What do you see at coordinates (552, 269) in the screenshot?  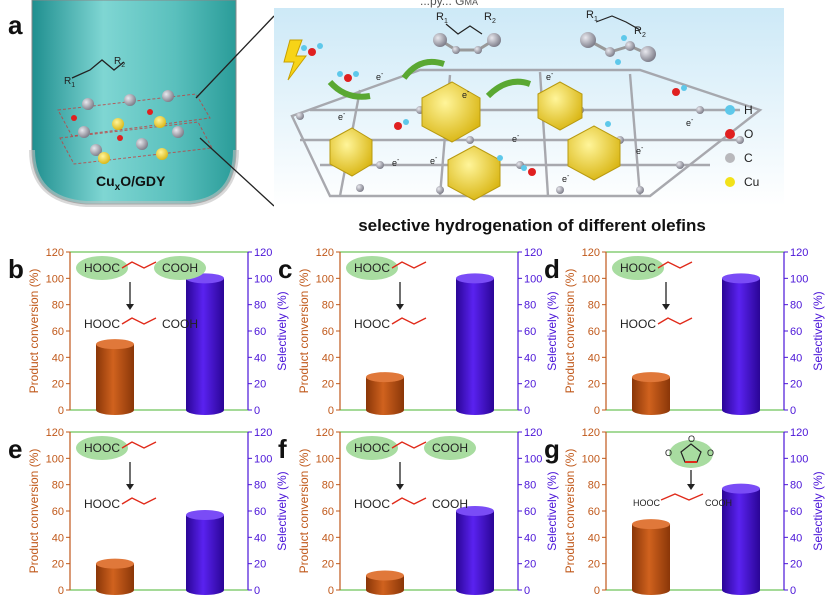 I see `panel-letter-d: d` at bounding box center [552, 269].